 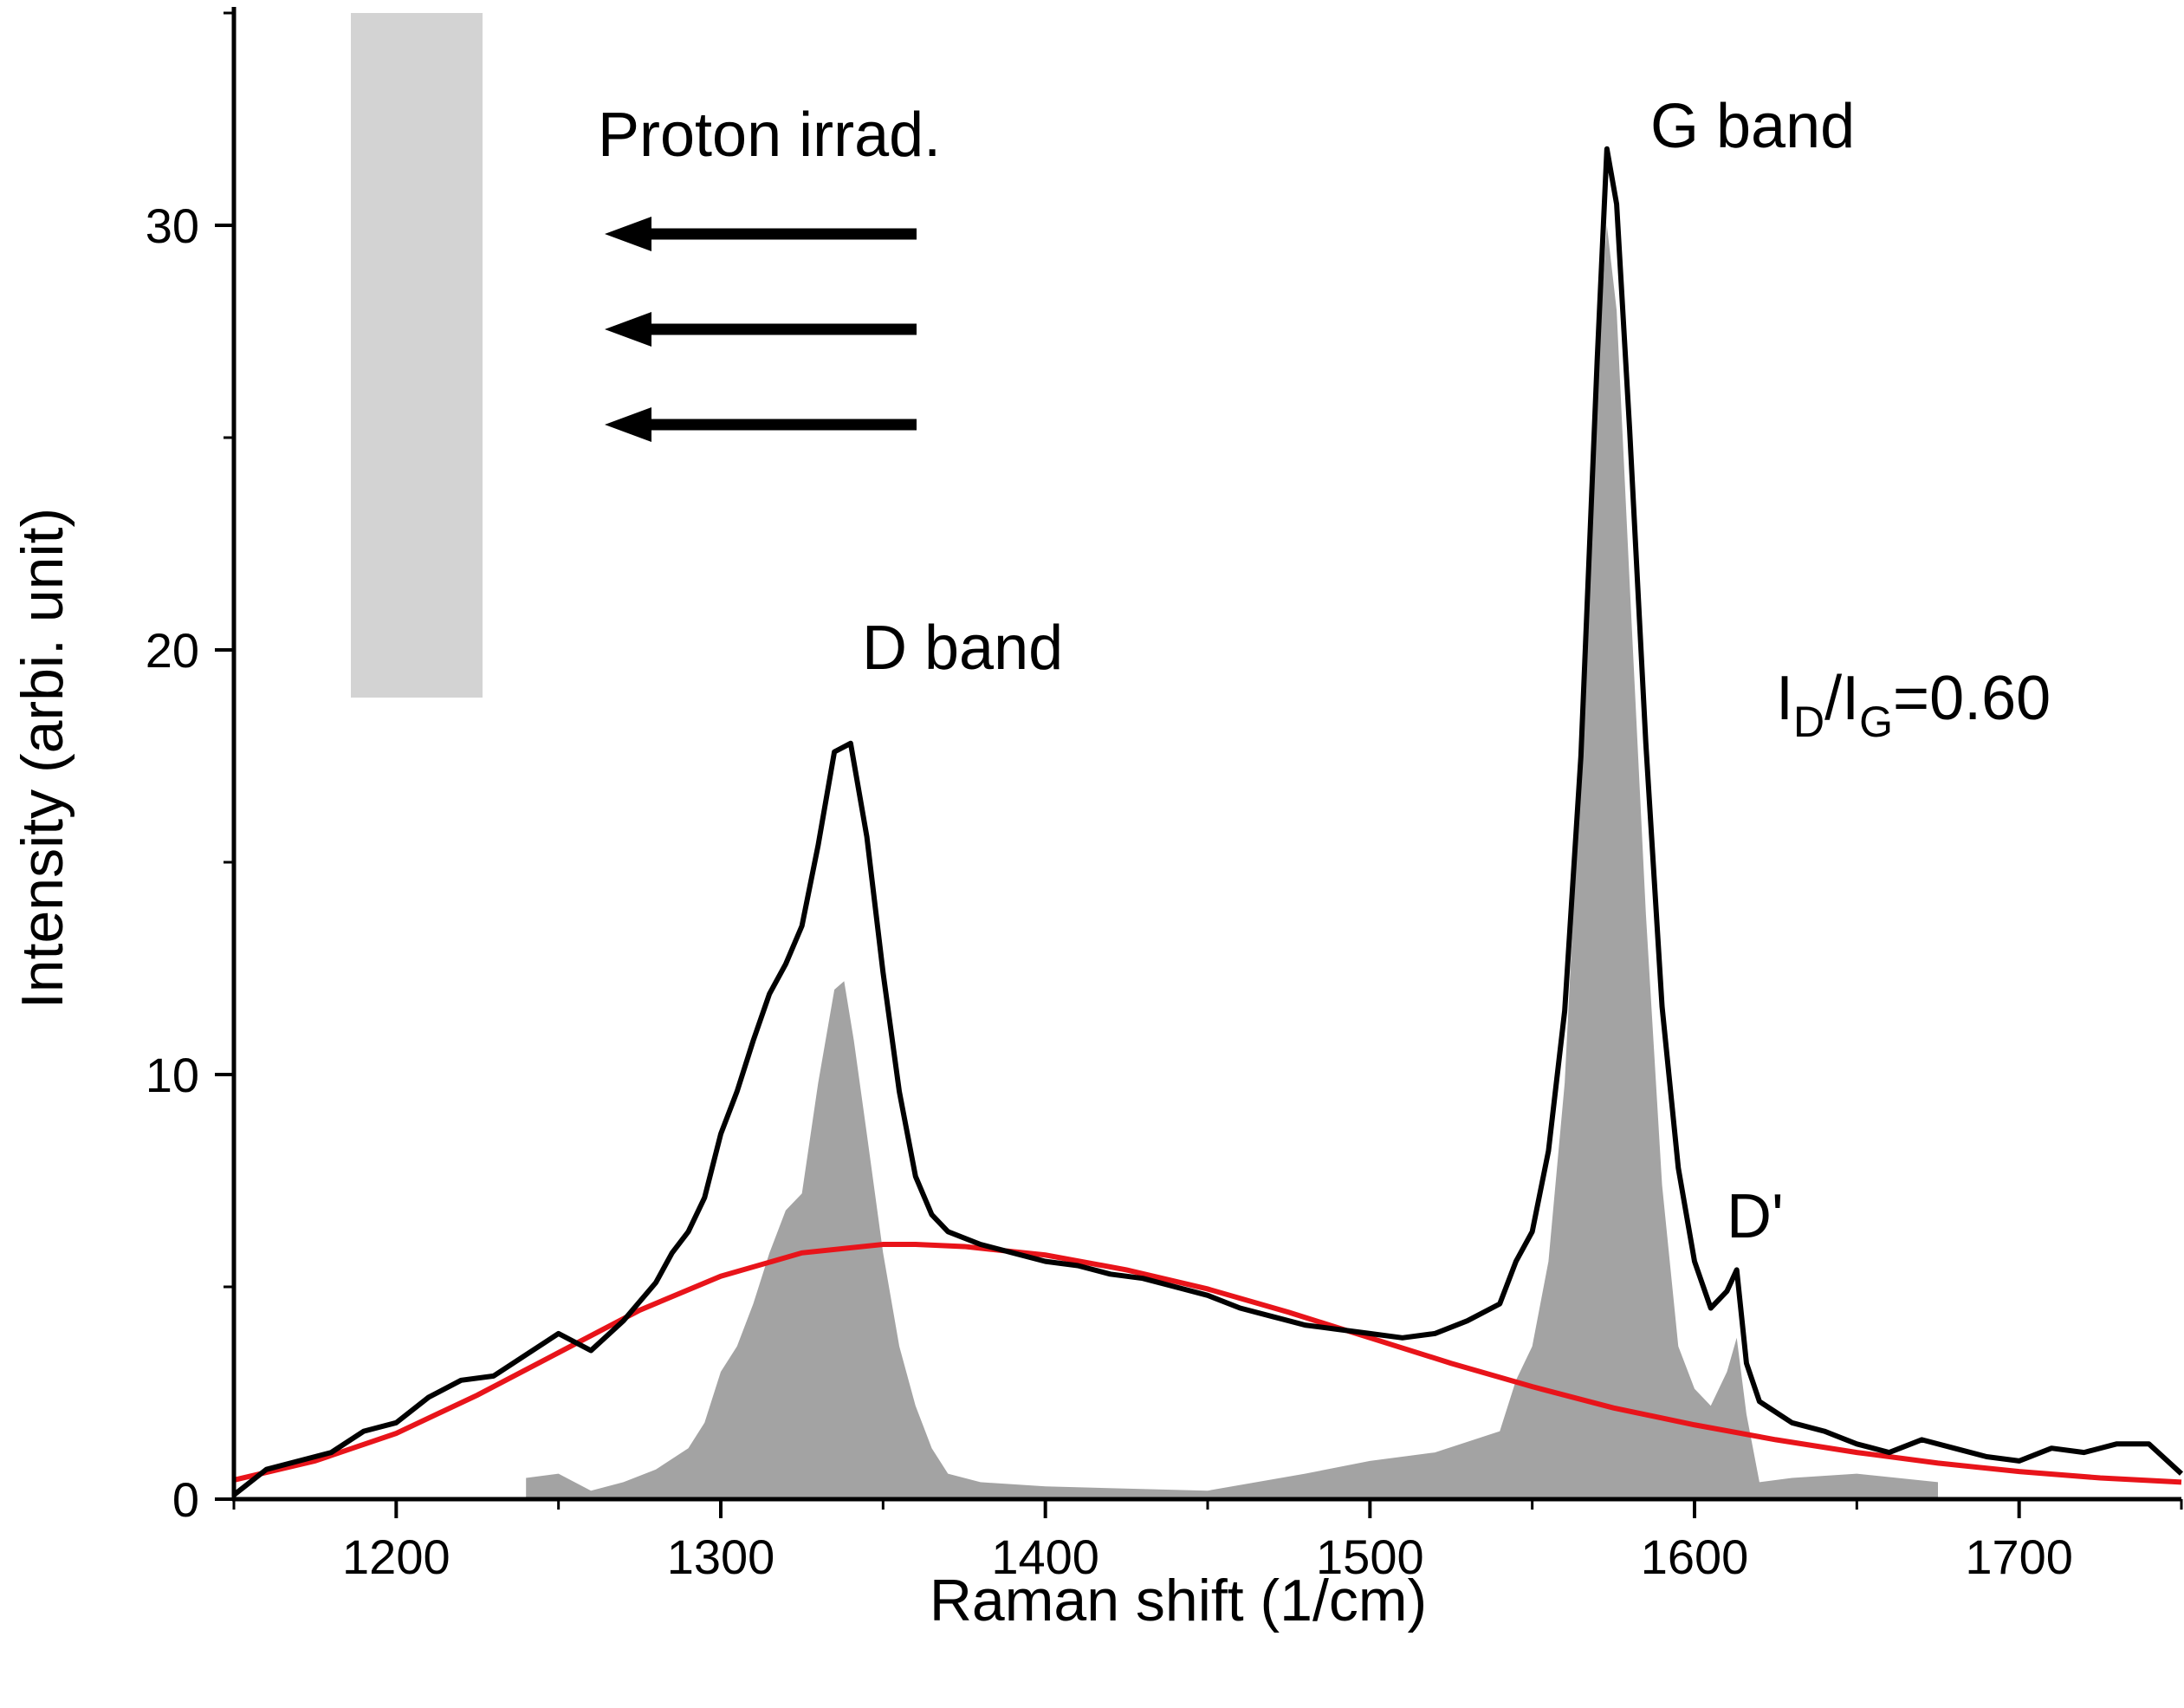 I want to click on x-ticks: 1200 1300 1400 1500 1600 1700, so click(x=1207, y=1541).